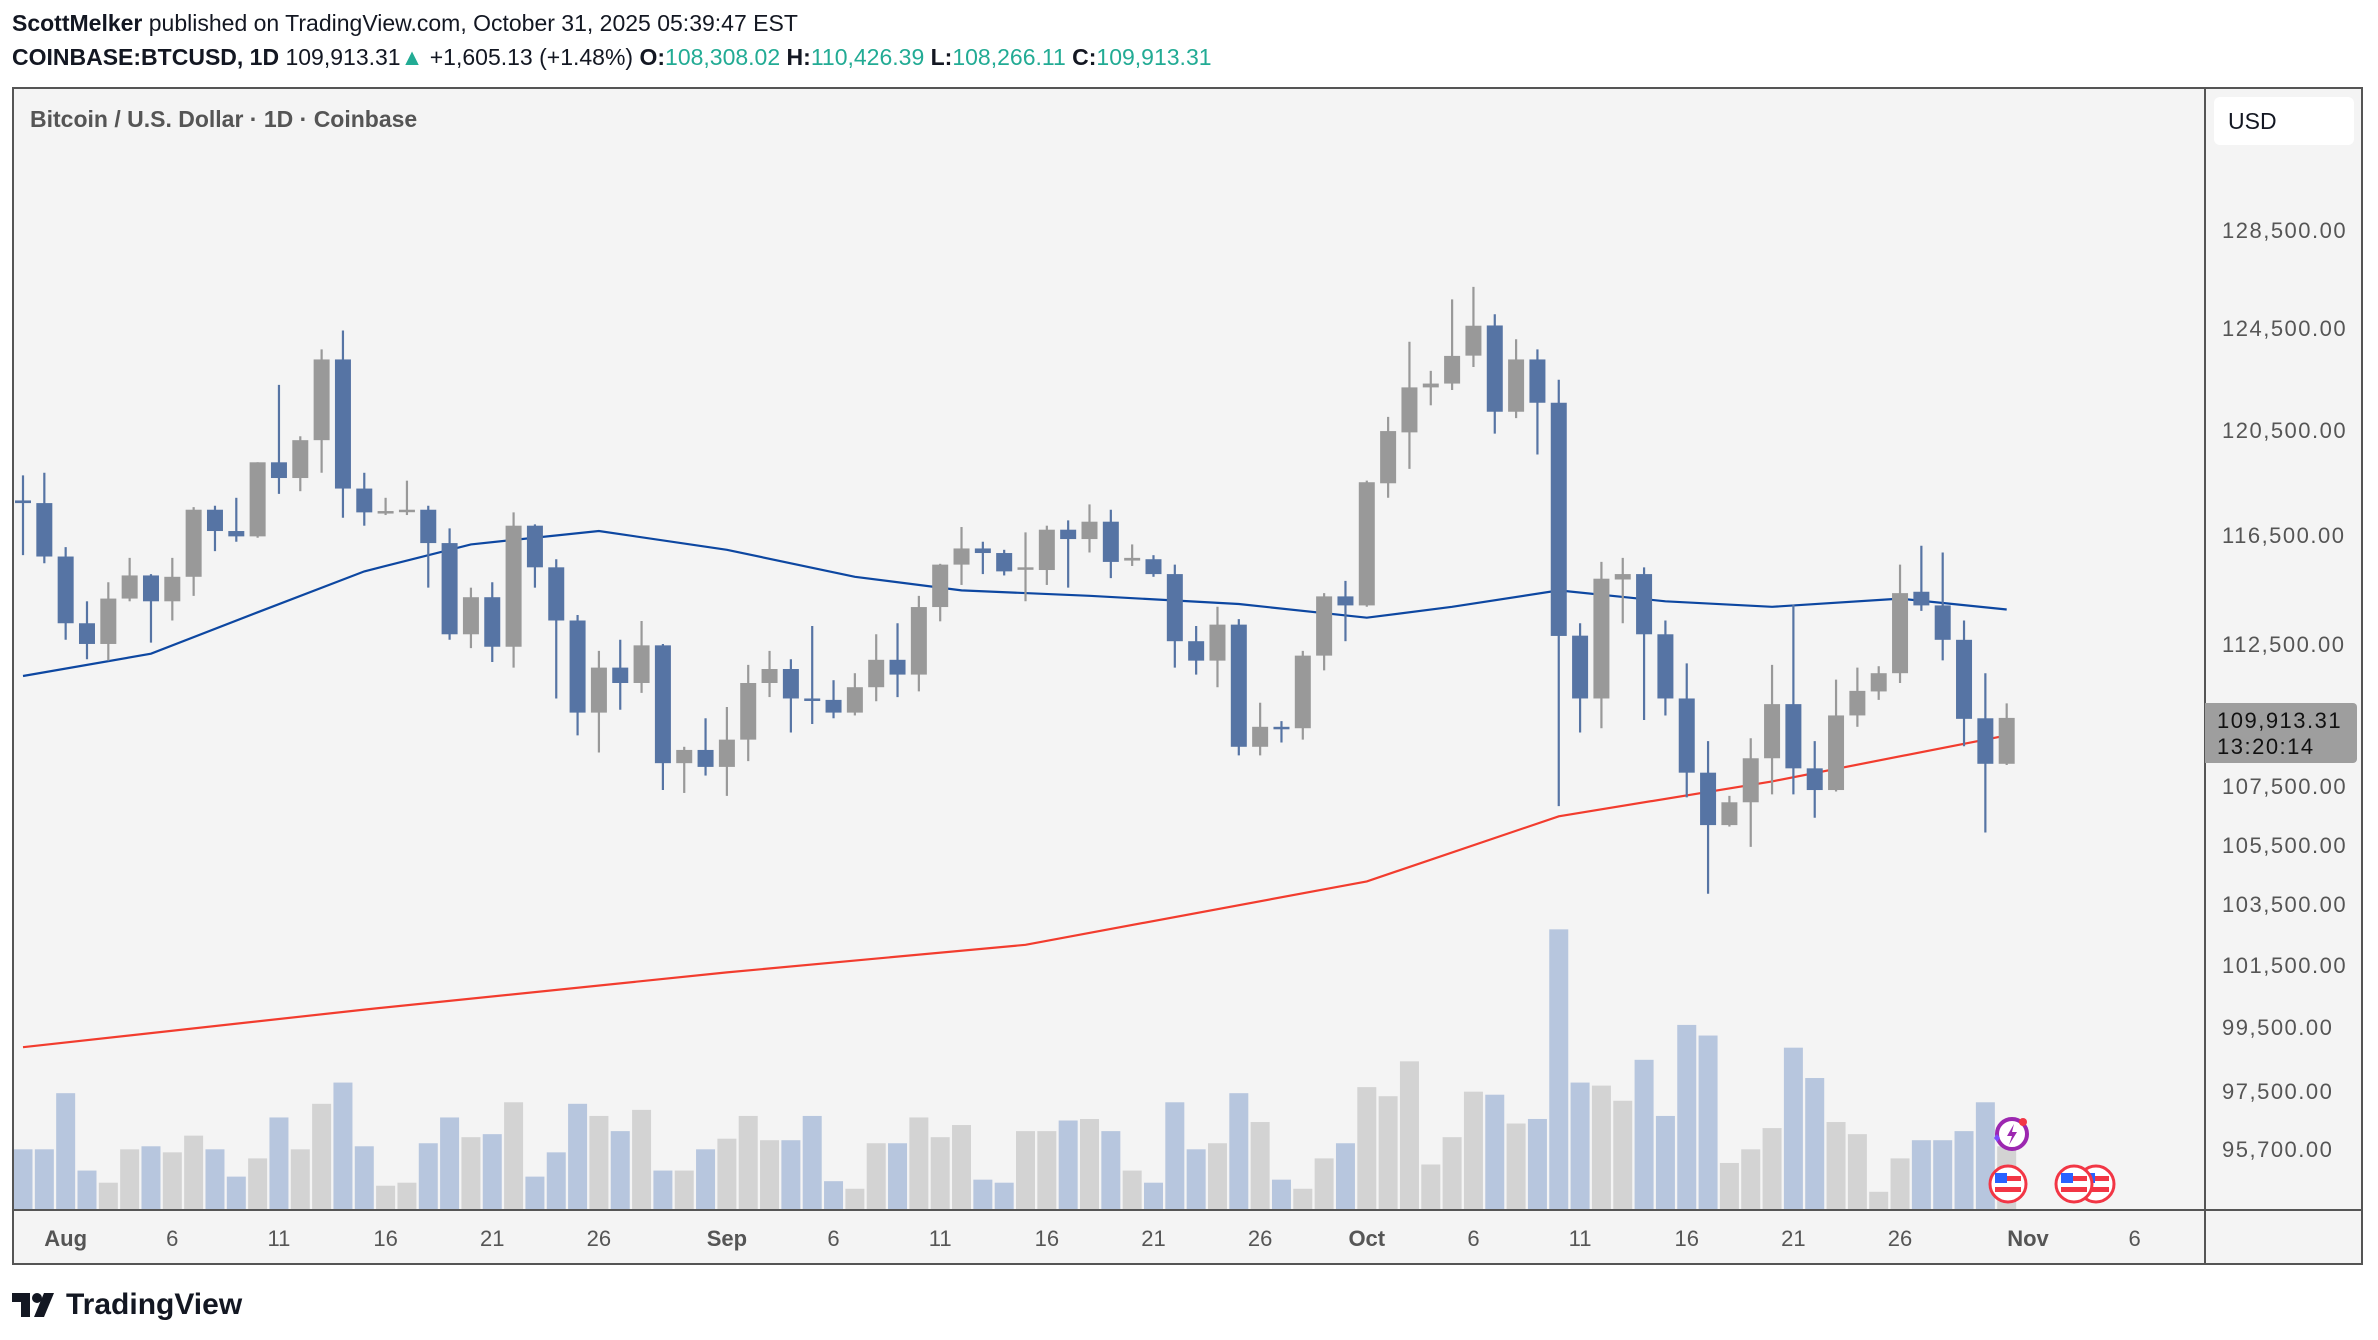 The height and width of the screenshot is (1340, 2378). I want to click on price-tick-label: 128,500.00, so click(2285, 230).